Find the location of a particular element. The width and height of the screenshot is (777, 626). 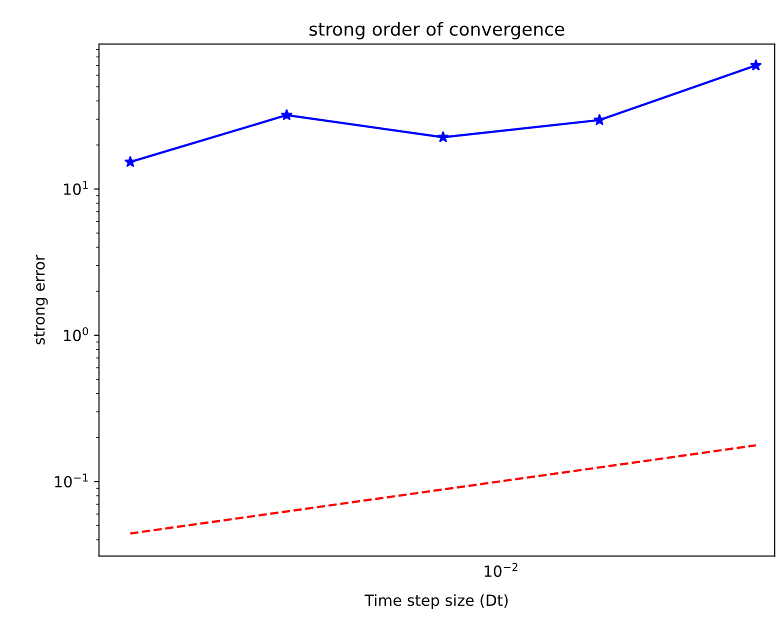

y-tick-label: 10$^{0}$ is located at coordinates (76, 334).